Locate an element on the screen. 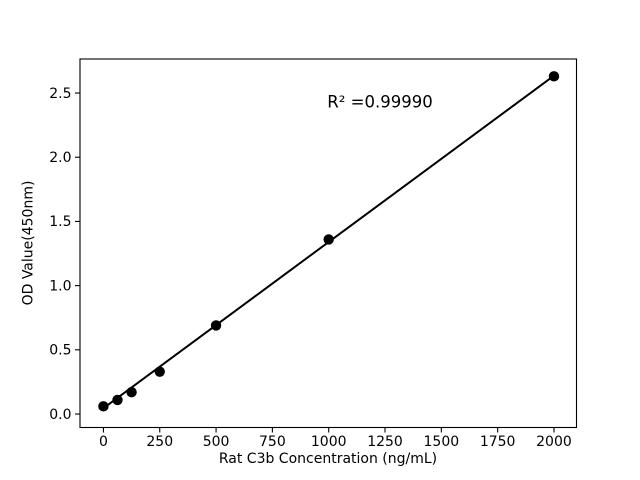 This screenshot has height=480, width=640. x-tick-label: 750 is located at coordinates (272, 442).